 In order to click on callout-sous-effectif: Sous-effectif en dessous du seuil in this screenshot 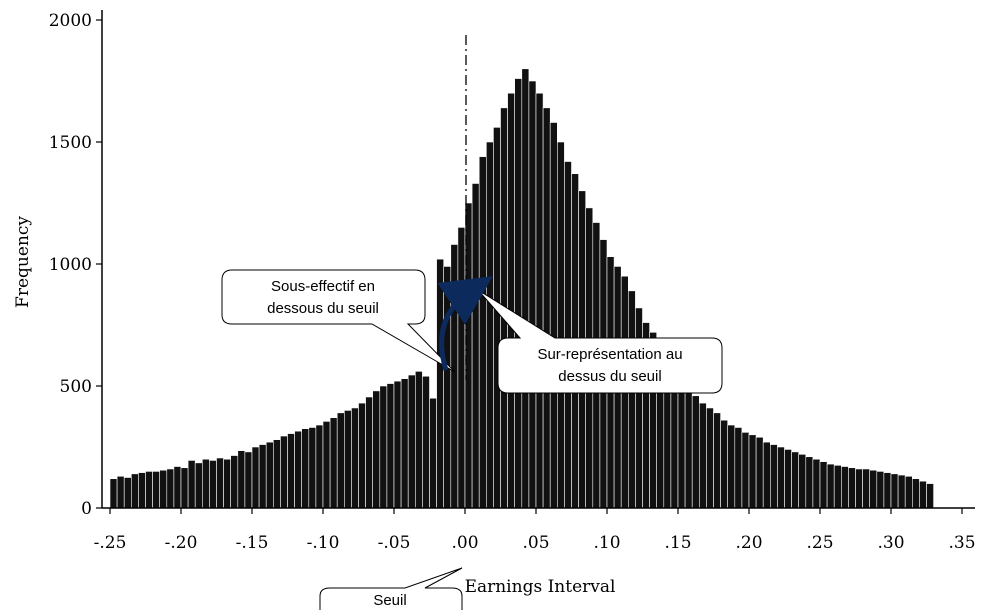, I will do `click(338, 321)`.